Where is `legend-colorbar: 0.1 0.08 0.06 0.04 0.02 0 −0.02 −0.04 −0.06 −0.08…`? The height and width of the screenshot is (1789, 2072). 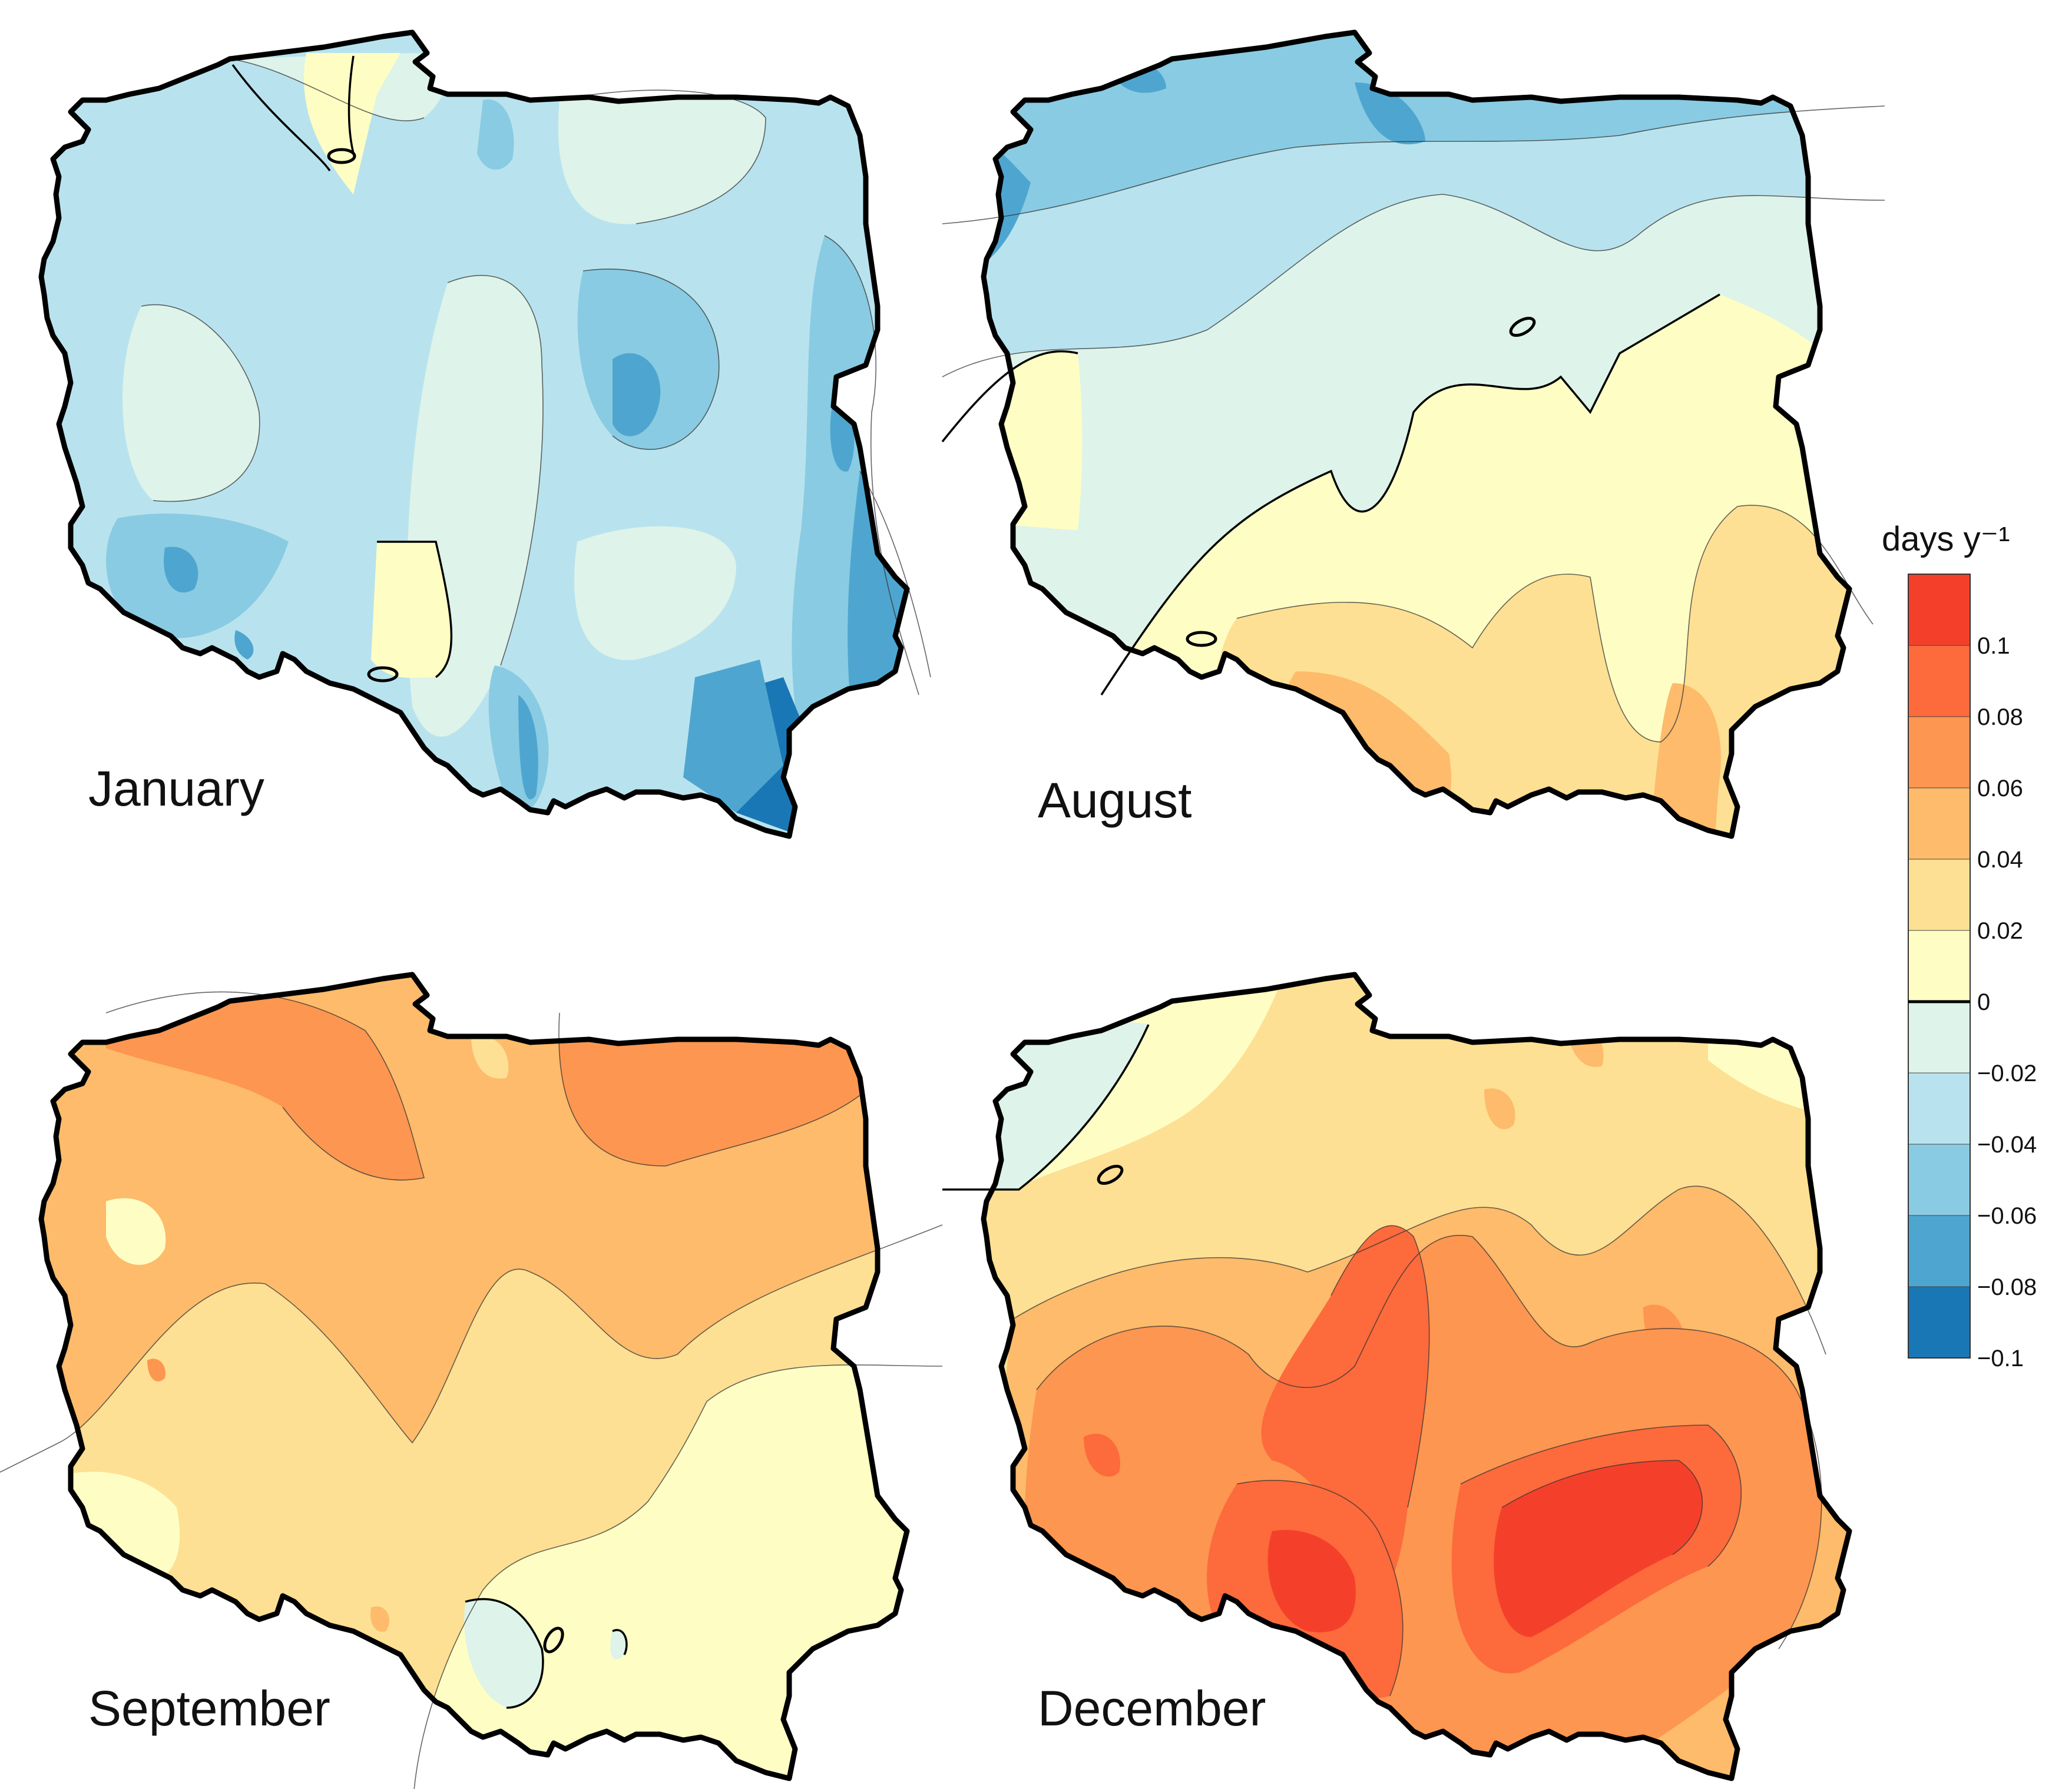 legend-colorbar: 0.1 0.08 0.06 0.04 0.02 0 −0.02 −0.04 −0.06 −0.08… is located at coordinates (1972, 972).